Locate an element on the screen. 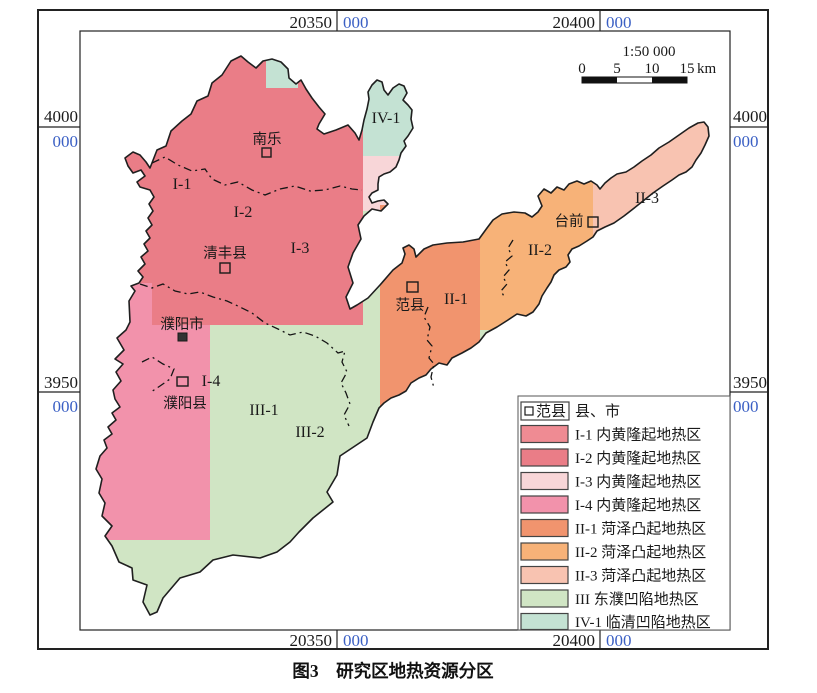  city-marker-puyang-shi is located at coordinates (182, 337).